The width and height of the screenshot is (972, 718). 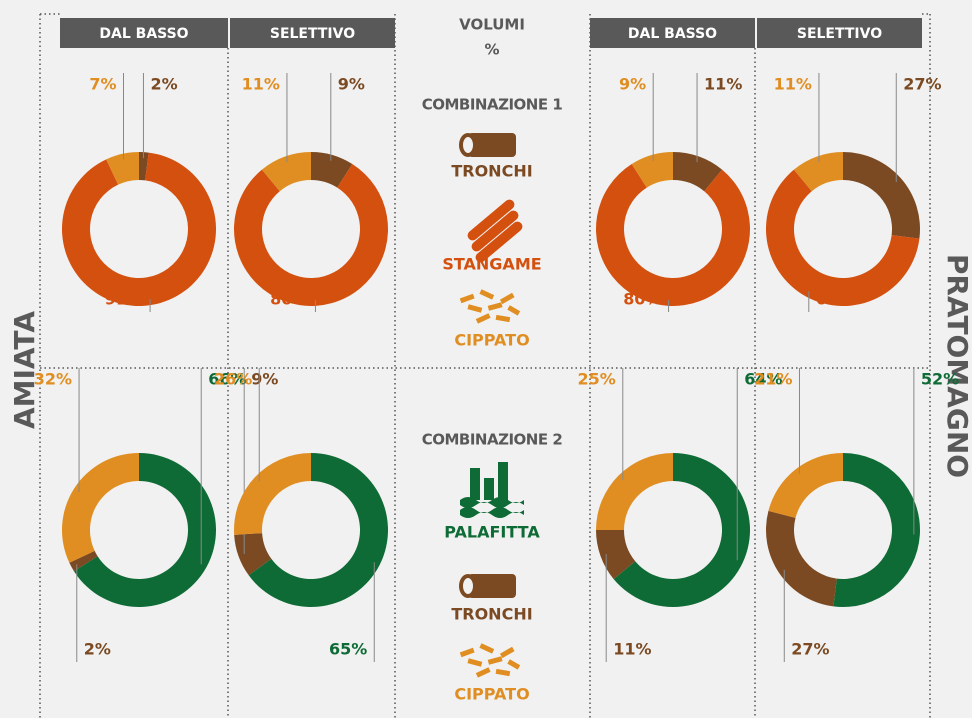 What do you see at coordinates (492, 25) in the screenshot?
I see `center-header: VOLUMI` at bounding box center [492, 25].